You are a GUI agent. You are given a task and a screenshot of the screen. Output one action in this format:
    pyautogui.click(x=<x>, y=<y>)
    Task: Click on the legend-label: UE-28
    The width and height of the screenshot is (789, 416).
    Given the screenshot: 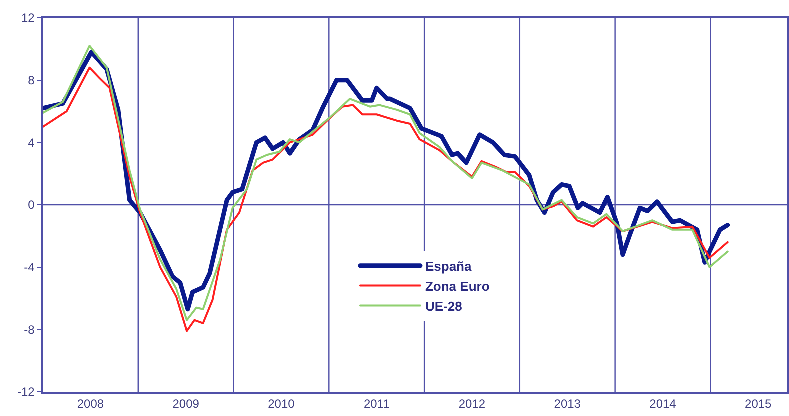 What is the action you would take?
    pyautogui.click(x=443, y=306)
    